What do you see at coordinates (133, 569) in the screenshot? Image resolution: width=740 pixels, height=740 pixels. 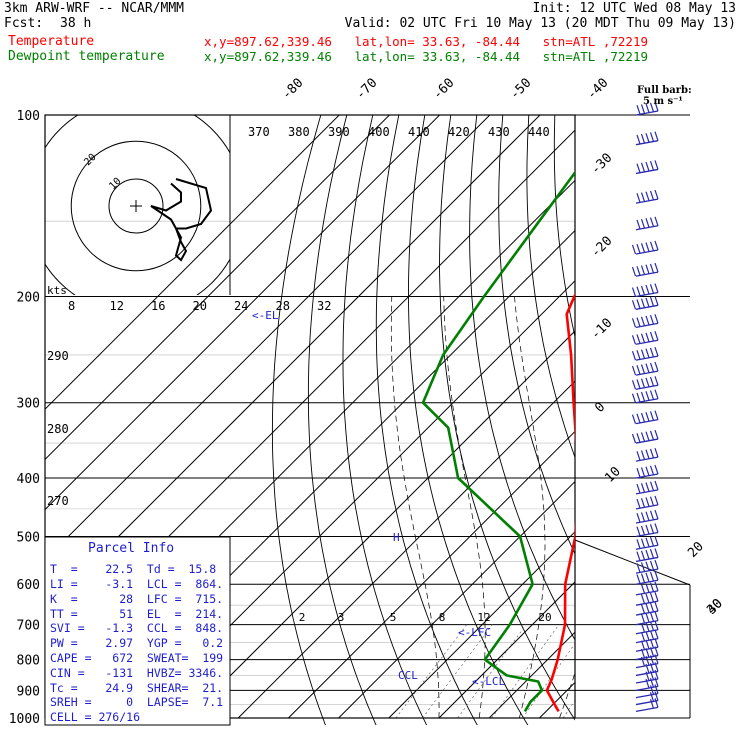 I see `parcel-row: T = 22.5 Td = 15.8` at bounding box center [133, 569].